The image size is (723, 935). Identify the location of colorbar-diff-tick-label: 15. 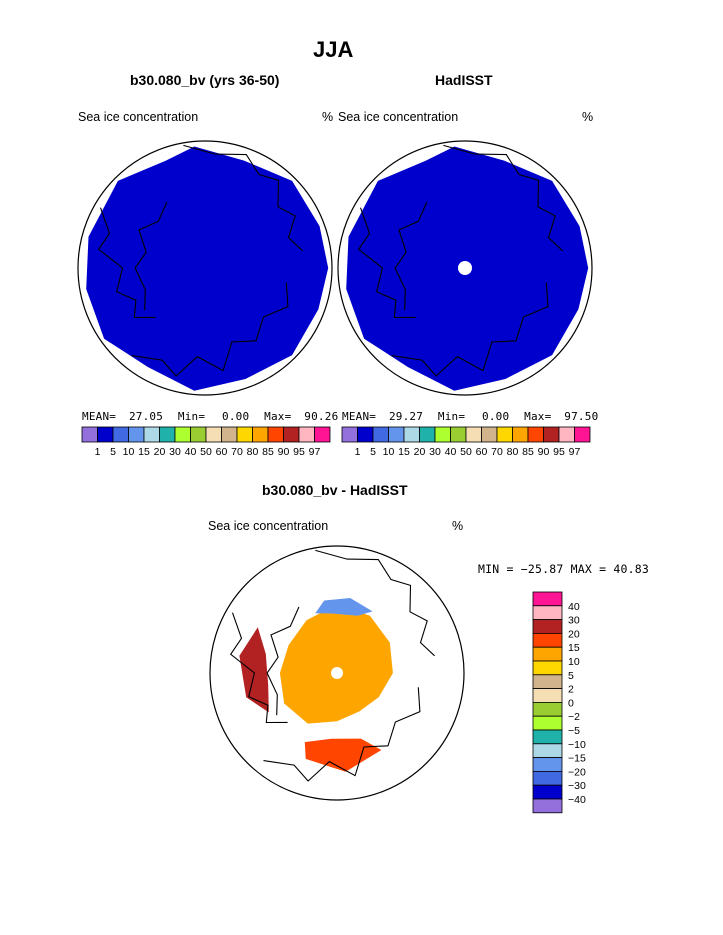
(574, 648).